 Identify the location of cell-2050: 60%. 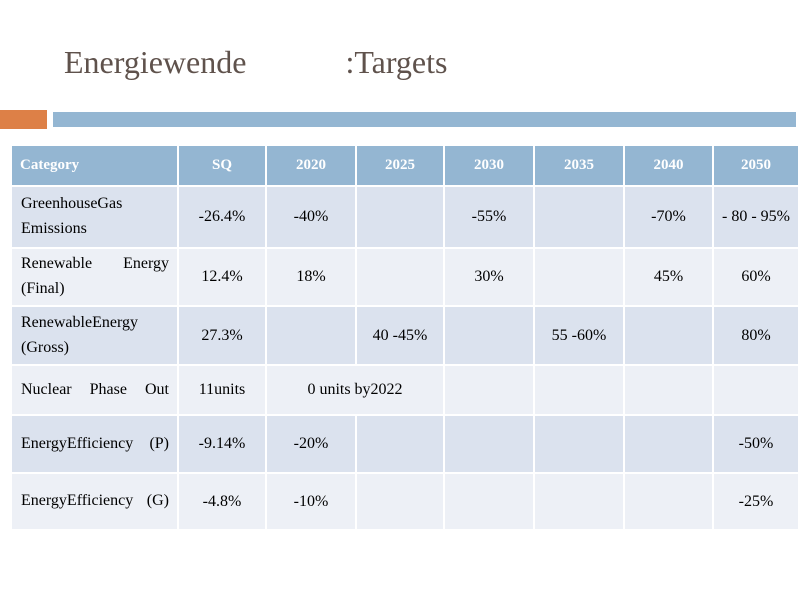
(756, 277).